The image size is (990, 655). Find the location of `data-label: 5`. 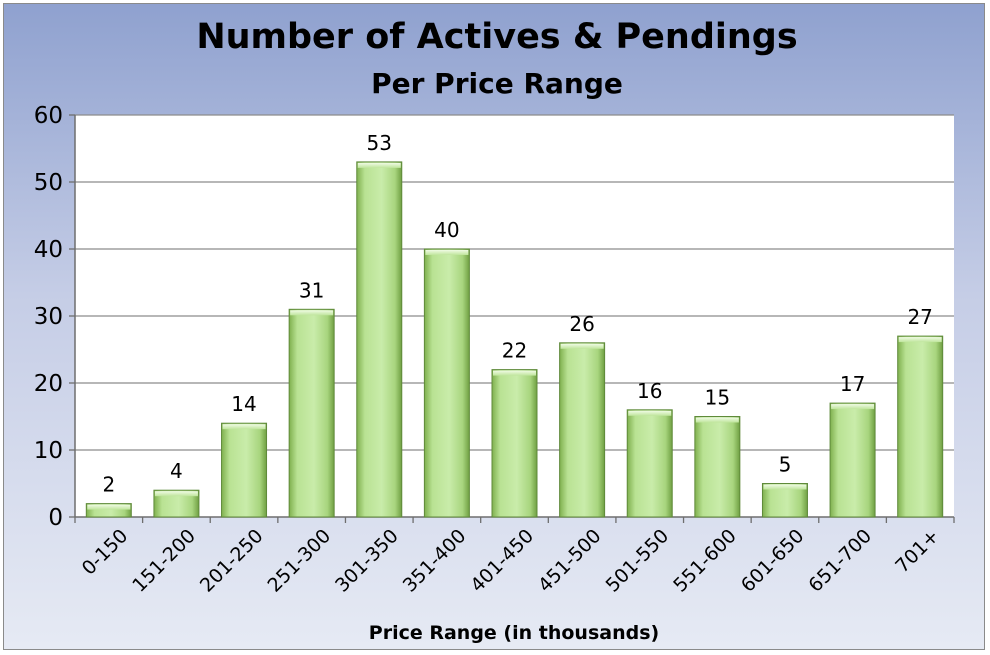

data-label: 5 is located at coordinates (785, 465).